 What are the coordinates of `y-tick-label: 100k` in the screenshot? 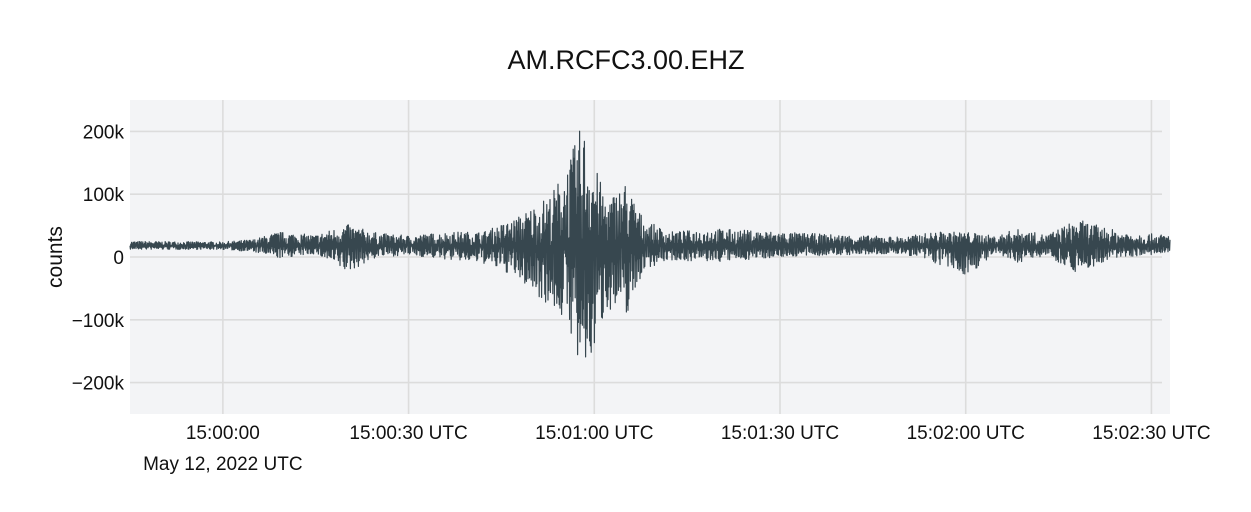 It's located at (104, 195).